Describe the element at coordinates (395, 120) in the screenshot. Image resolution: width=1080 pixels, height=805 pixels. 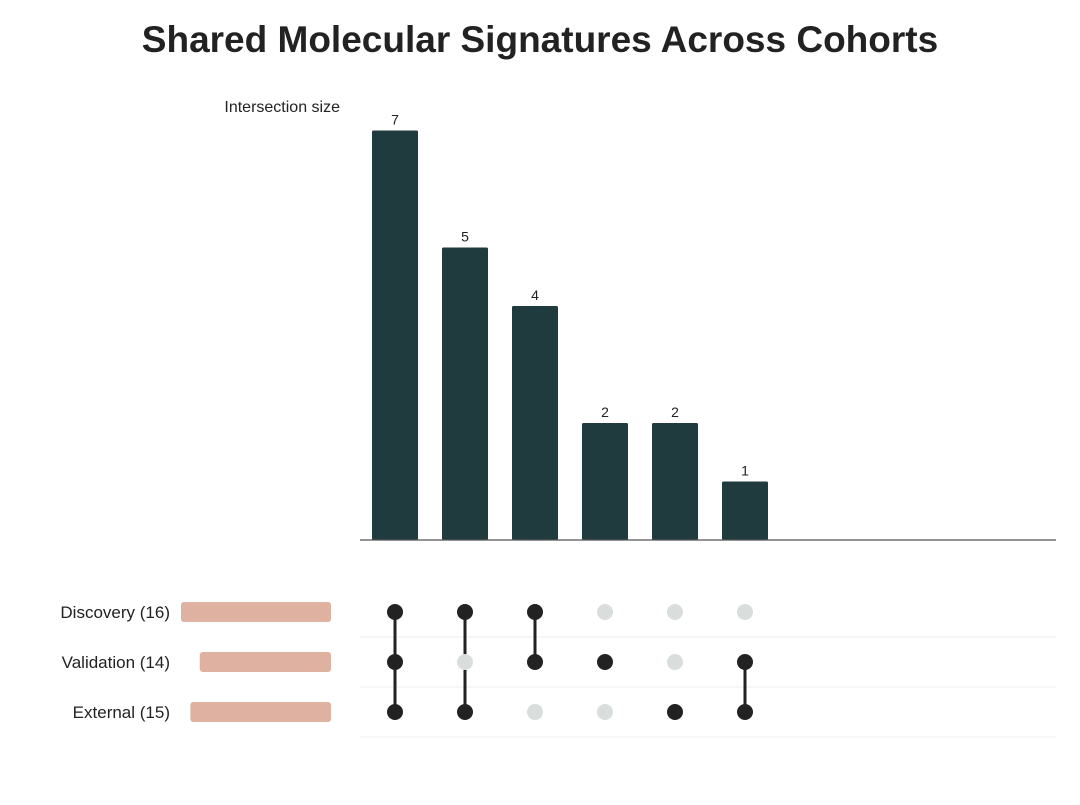
I see `bar-value-label: 7` at that location.